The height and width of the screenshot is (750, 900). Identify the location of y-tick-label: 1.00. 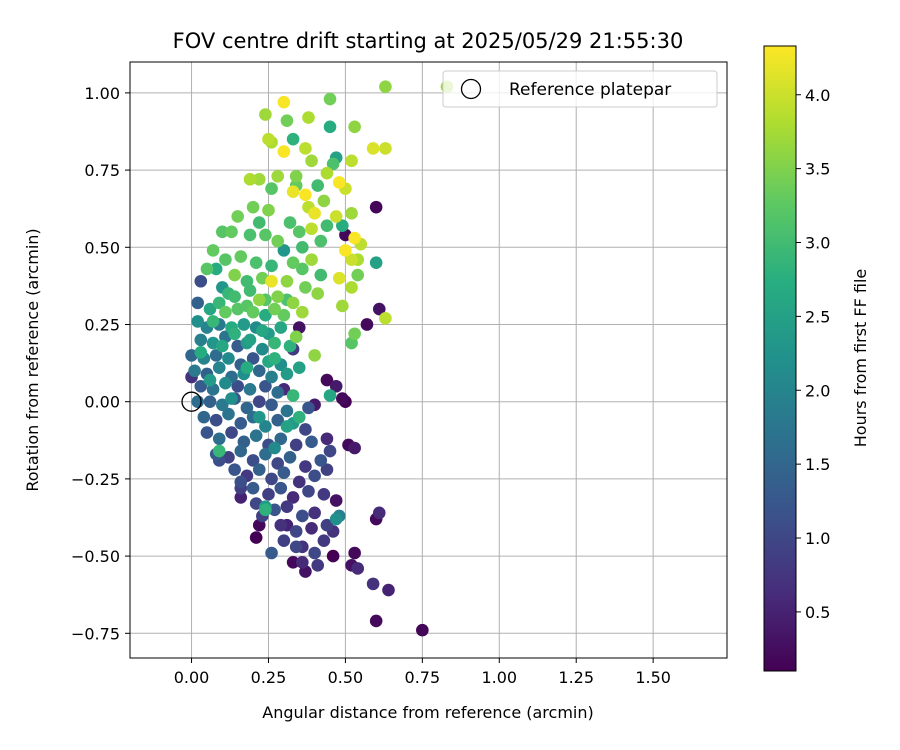
(102, 93).